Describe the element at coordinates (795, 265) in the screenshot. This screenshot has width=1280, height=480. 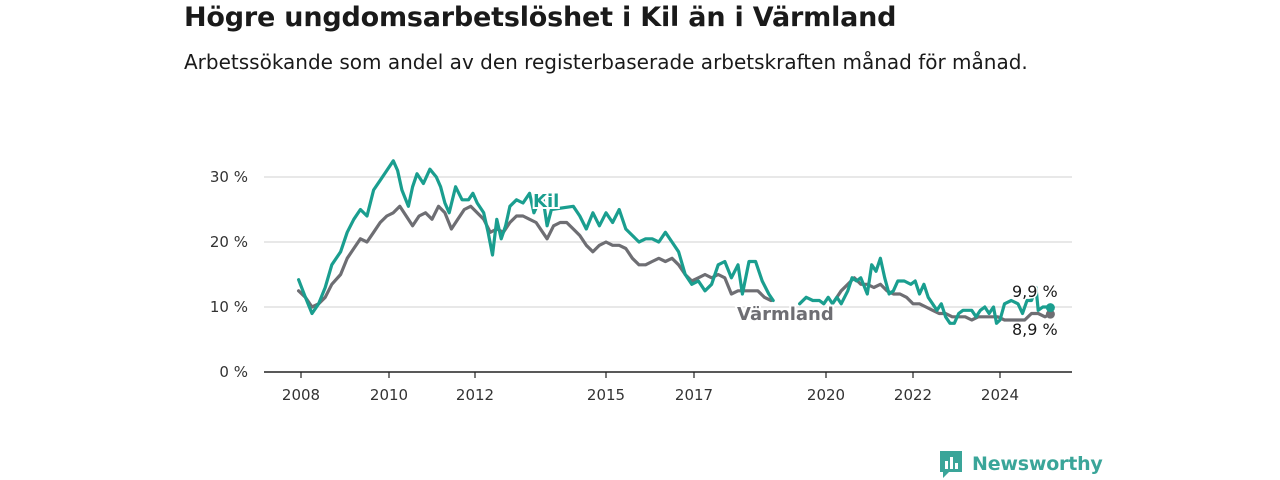
I see `series-labels: Kil Värmland 9,9 % 8,9 %` at that location.